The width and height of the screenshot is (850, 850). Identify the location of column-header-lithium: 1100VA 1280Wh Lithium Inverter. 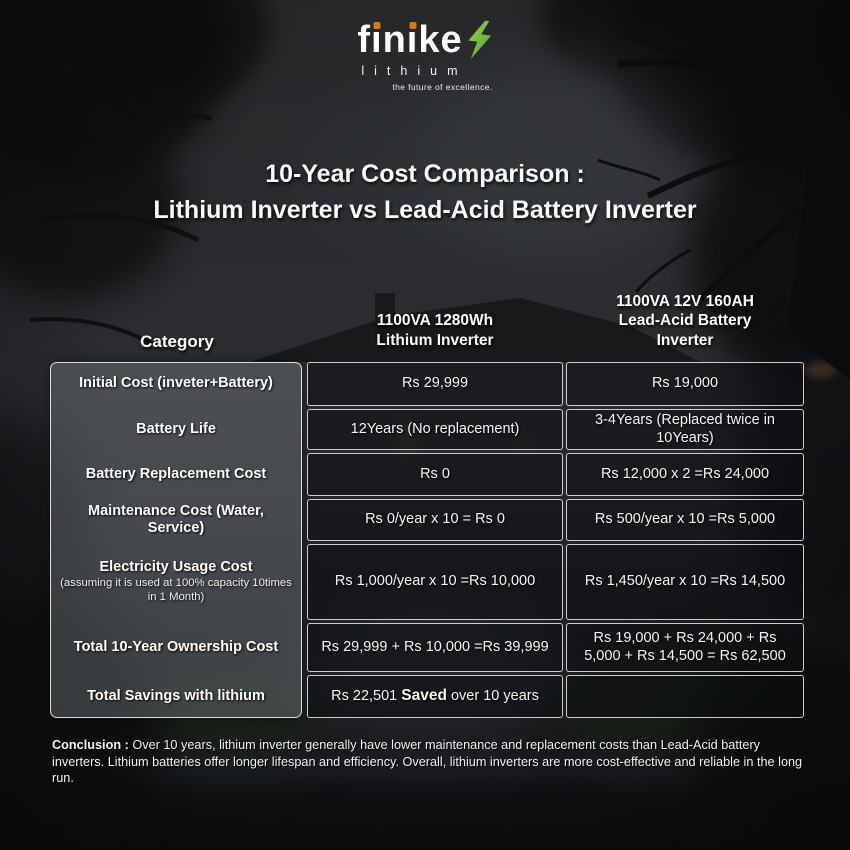
(435, 331).